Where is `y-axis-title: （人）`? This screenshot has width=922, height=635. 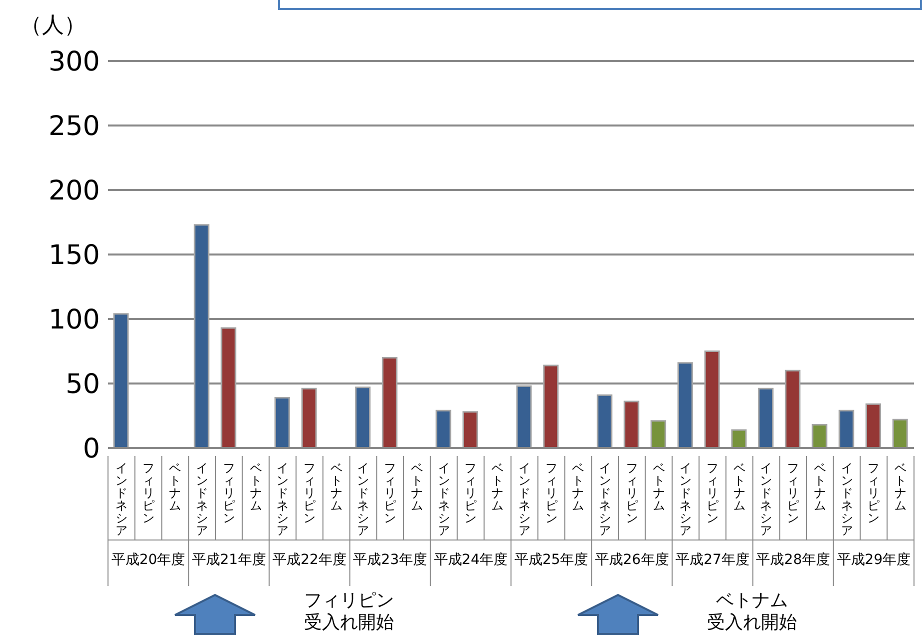
y-axis-title: （人） is located at coordinates (53, 26).